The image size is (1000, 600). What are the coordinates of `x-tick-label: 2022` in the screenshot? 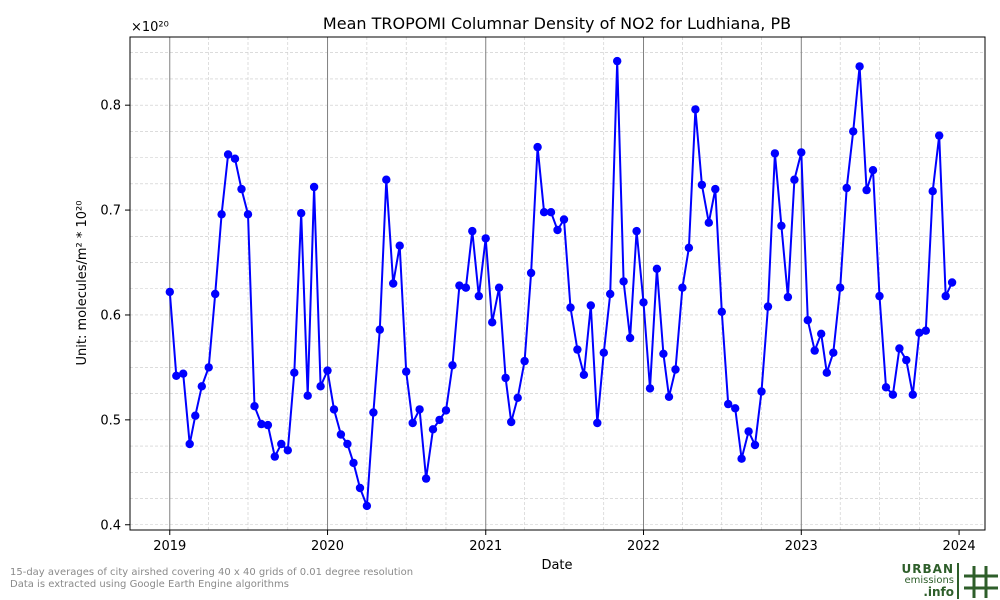 It's located at (643, 546).